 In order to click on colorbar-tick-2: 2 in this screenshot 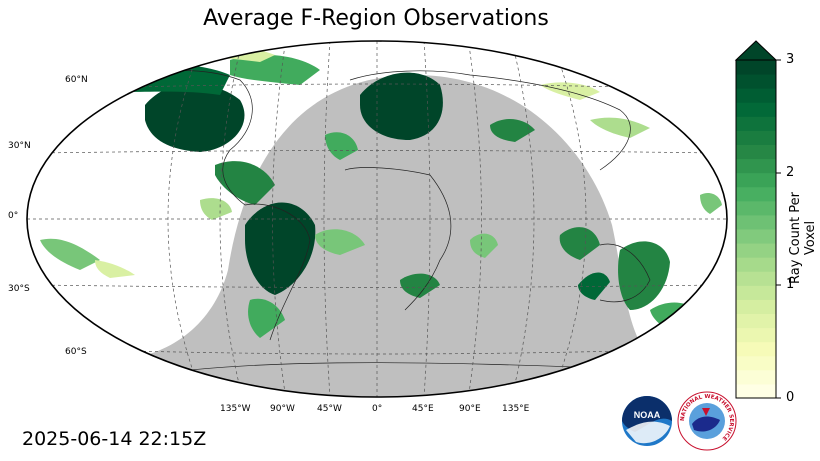, I will do `click(790, 172)`.